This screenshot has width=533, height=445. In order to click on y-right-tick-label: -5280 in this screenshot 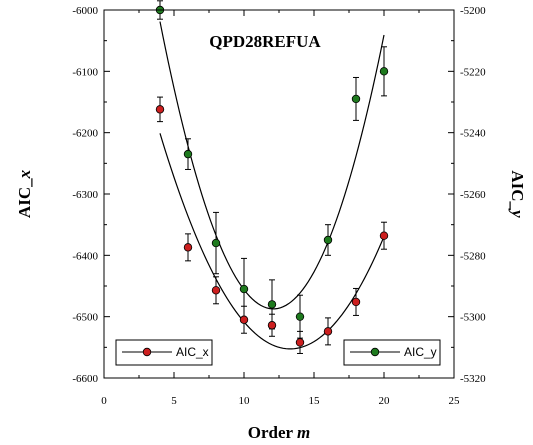, I will do `click(473, 256)`.